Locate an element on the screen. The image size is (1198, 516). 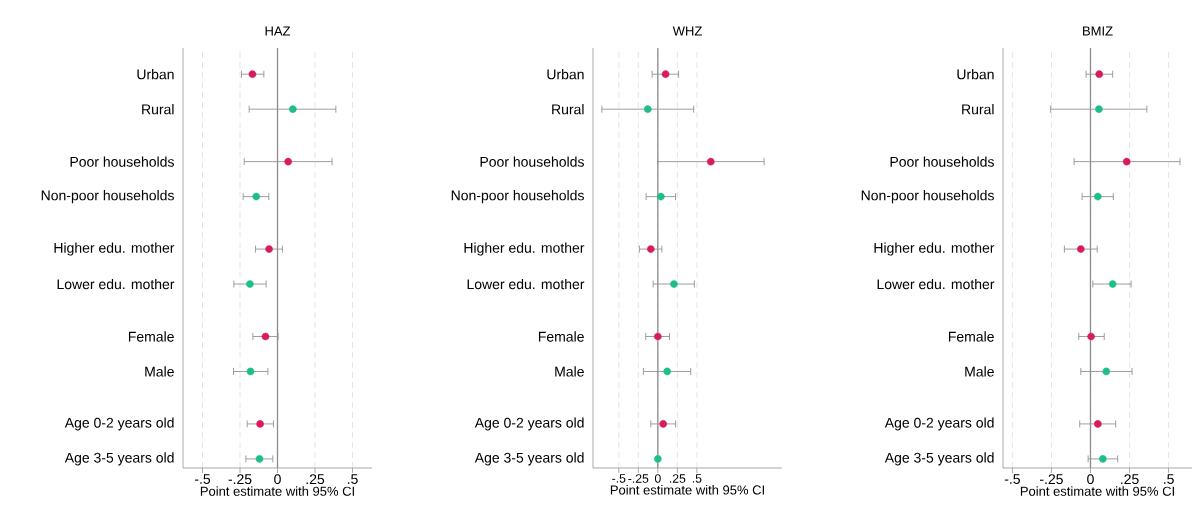
chart-title: WHZ is located at coordinates (687, 31).